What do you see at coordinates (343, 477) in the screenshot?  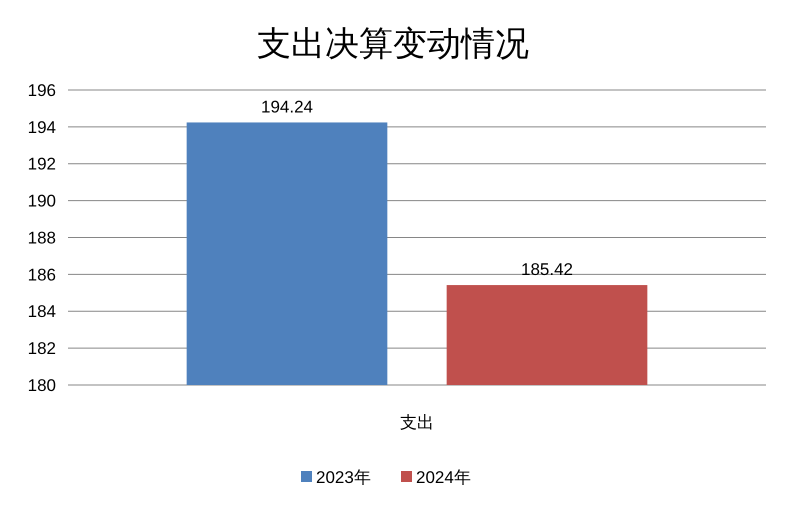 I see `legend-label: 2023年` at bounding box center [343, 477].